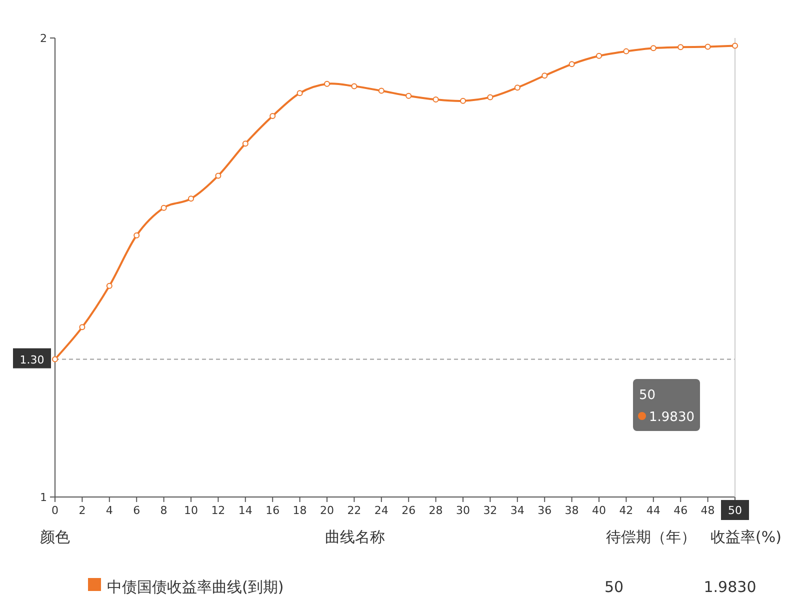 Image resolution: width=789 pixels, height=608 pixels. Describe the element at coordinates (614, 587) in the screenshot. I see `text: 50` at that location.